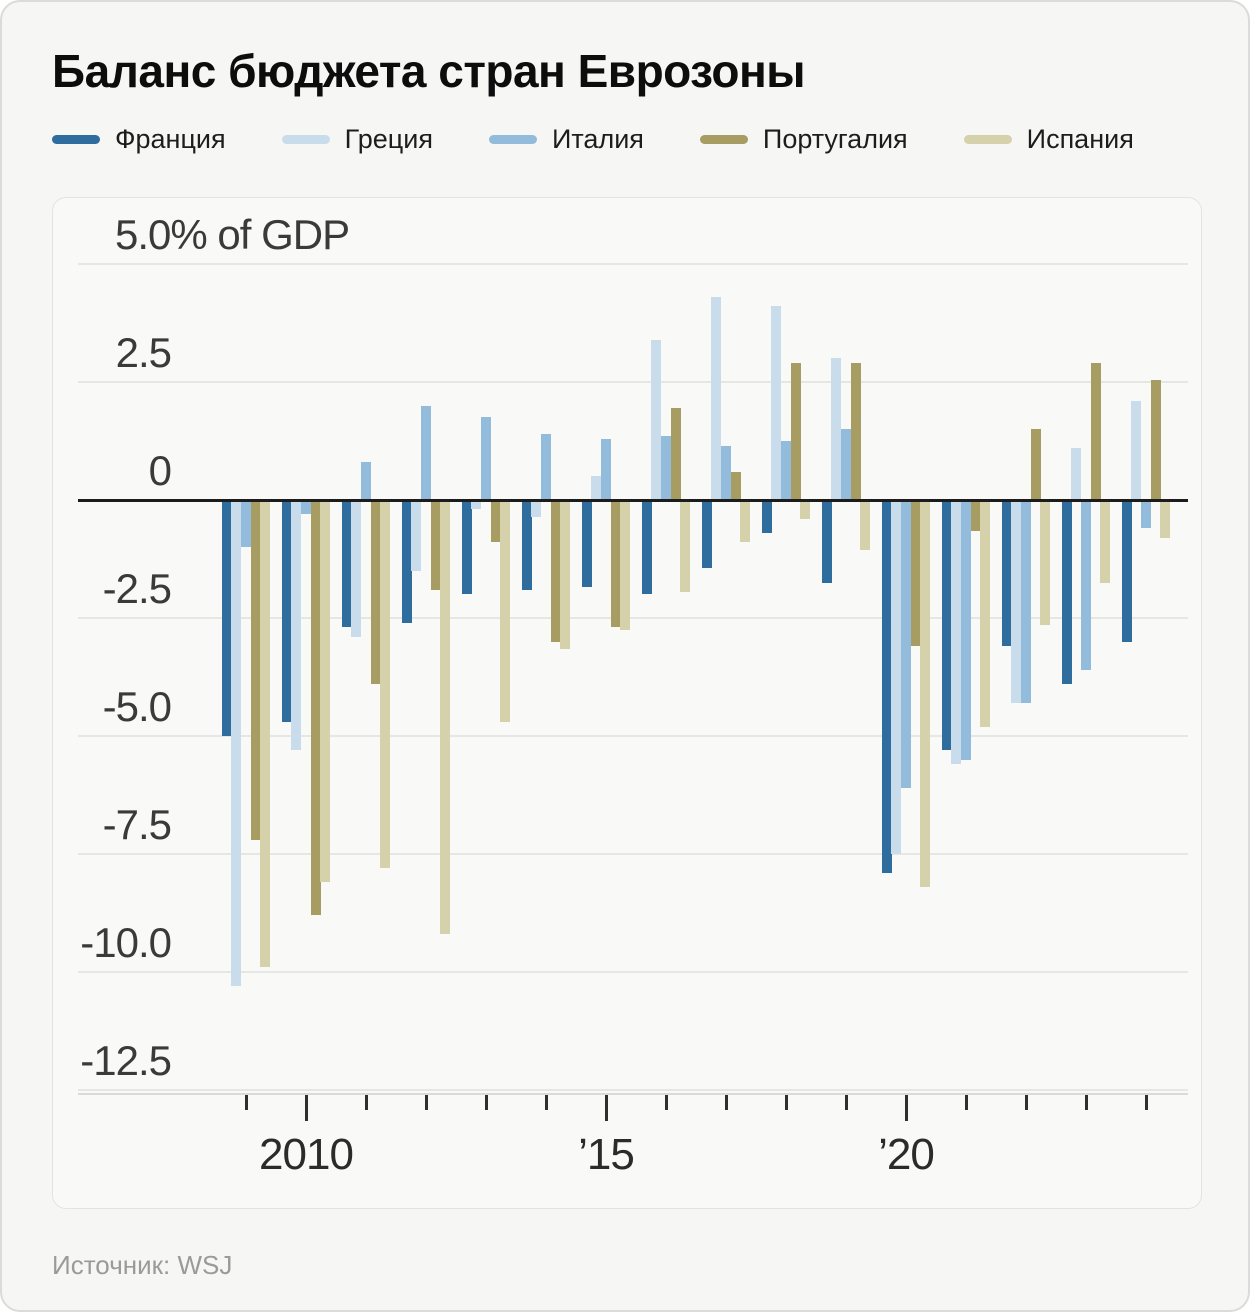  Describe the element at coordinates (633, 736) in the screenshot. I see `gridline--5` at that location.